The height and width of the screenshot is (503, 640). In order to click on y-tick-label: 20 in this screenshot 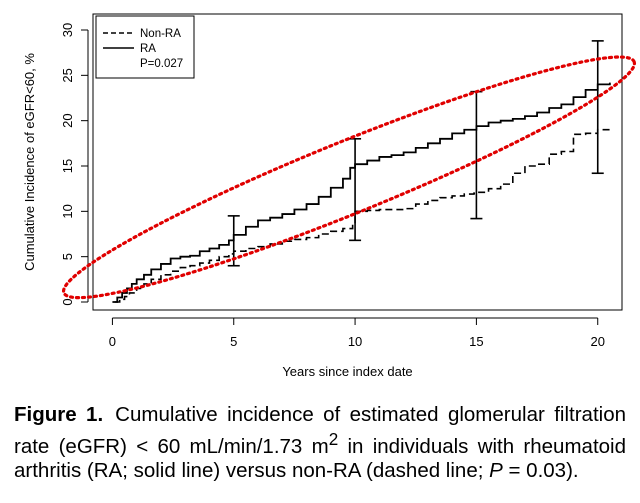, I will do `click(67, 120)`.